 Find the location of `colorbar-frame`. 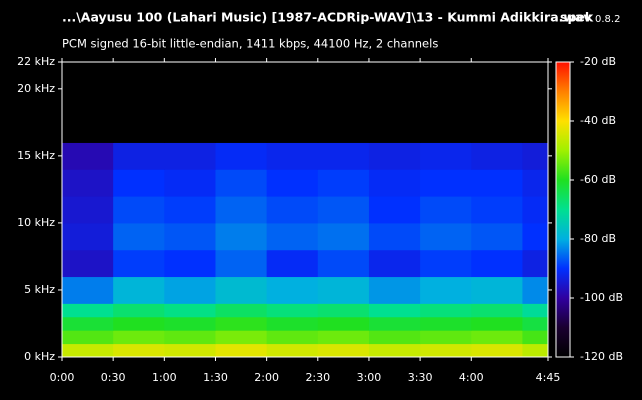

colorbar-frame is located at coordinates (563, 209).